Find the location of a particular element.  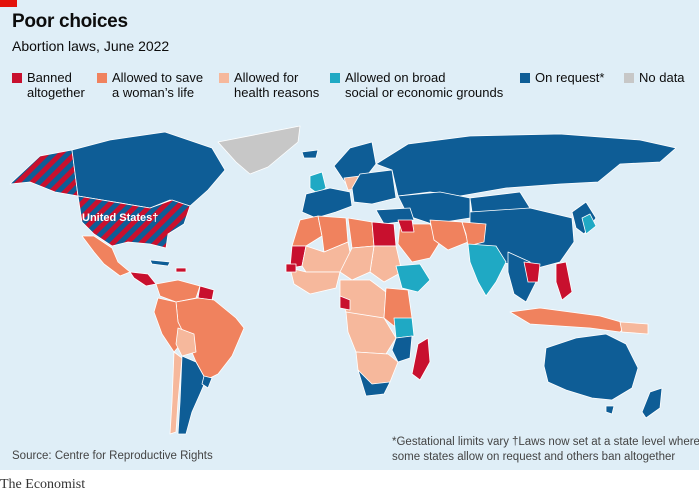

page-subtitle: Abortion laws, June 2022 is located at coordinates (91, 46).